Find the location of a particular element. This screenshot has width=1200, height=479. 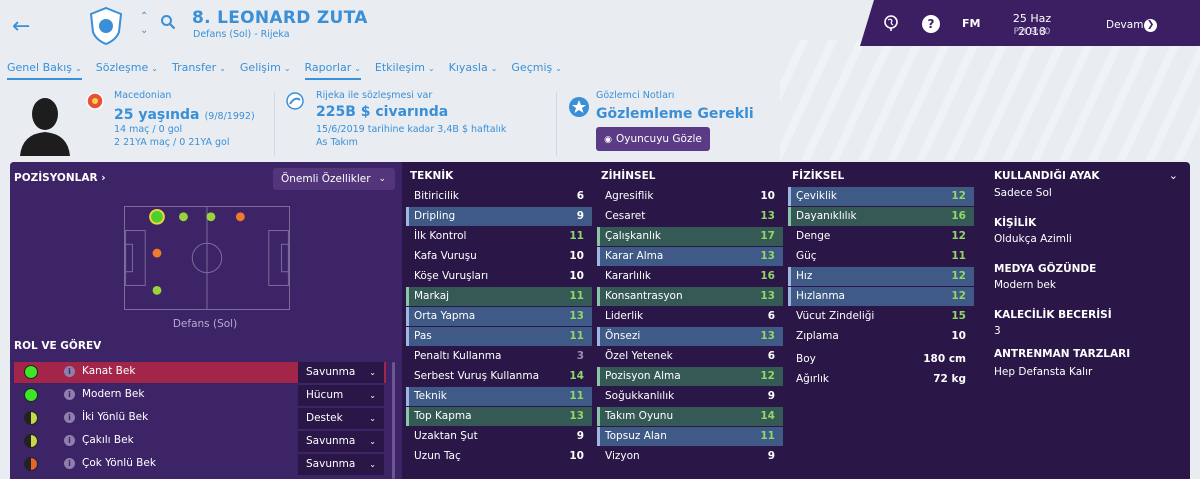

attribute-highlight-dropdown: Önemli Özellikler ⌄ is located at coordinates (334, 179).